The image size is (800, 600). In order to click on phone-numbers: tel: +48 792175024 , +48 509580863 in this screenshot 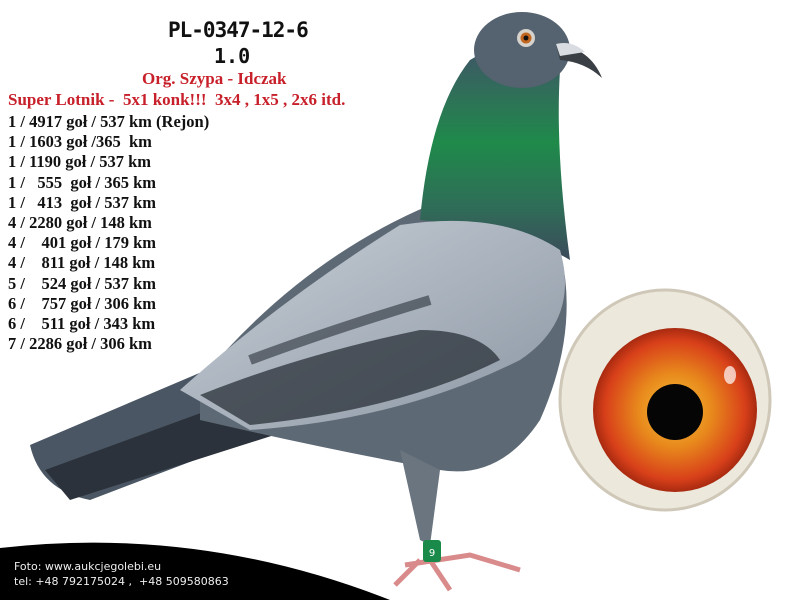, I will do `click(121, 581)`.